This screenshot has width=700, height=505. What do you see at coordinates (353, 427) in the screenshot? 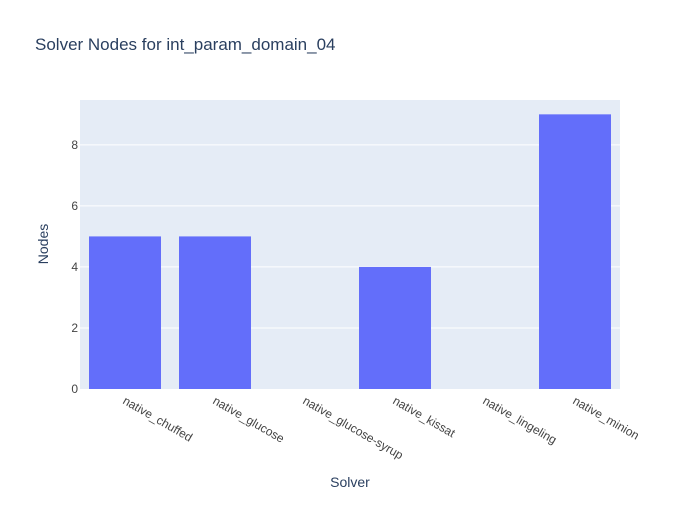
I see `x-tick-label: native_glucose-syrup` at bounding box center [353, 427].